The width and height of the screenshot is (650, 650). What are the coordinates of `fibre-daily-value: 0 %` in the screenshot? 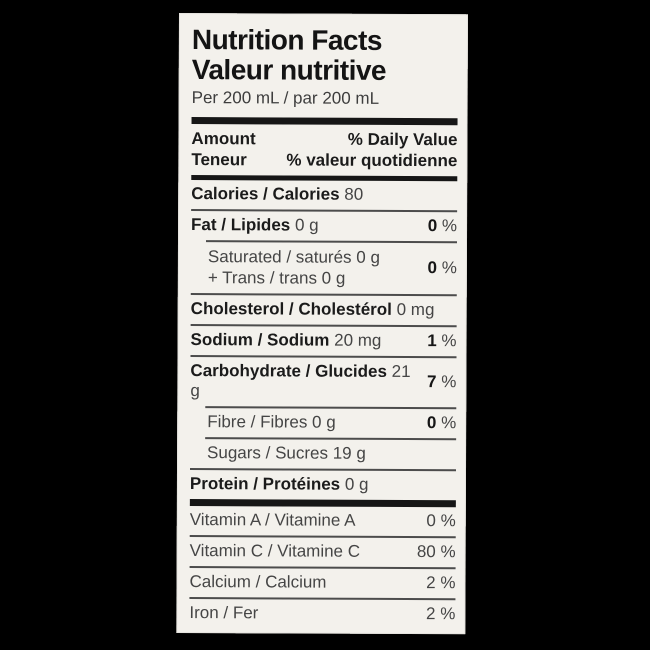 It's located at (441, 423).